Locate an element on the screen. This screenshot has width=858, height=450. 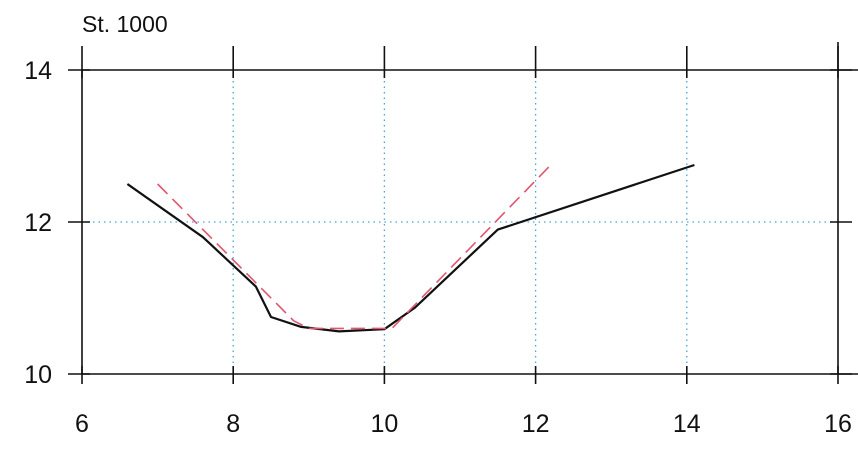
x-tick-label: 8 is located at coordinates (233, 424).